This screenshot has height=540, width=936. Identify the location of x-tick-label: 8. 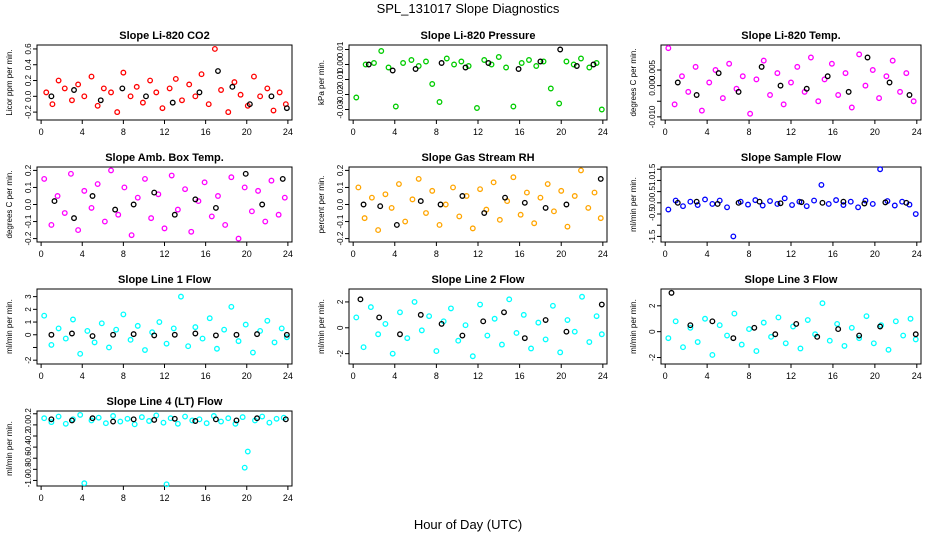
(123, 132).